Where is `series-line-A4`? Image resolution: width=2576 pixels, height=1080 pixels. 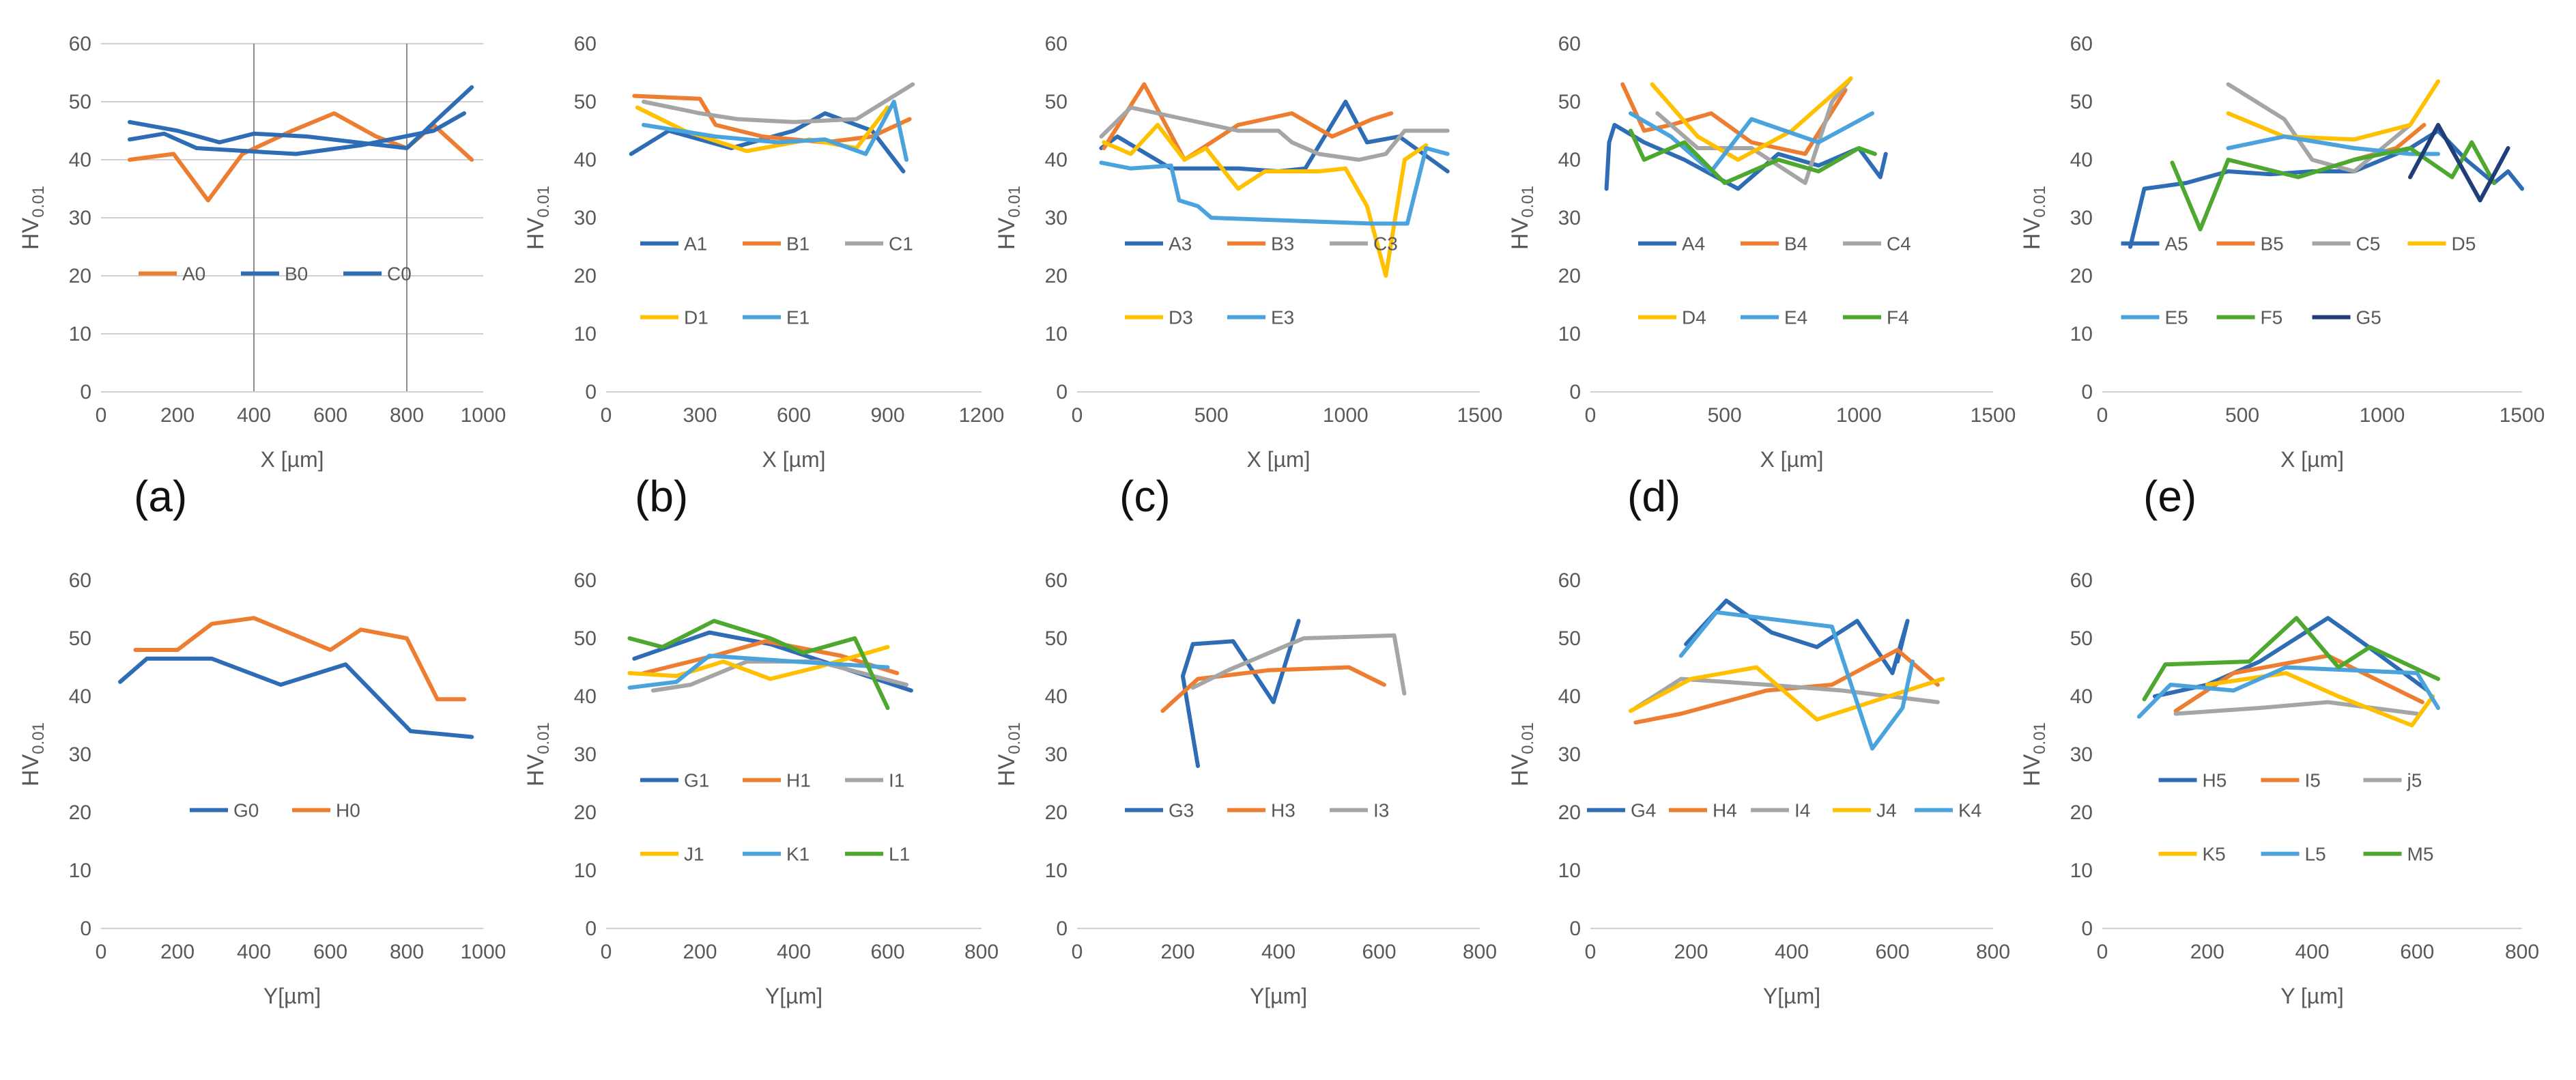 series-line-A4 is located at coordinates (1746, 157).